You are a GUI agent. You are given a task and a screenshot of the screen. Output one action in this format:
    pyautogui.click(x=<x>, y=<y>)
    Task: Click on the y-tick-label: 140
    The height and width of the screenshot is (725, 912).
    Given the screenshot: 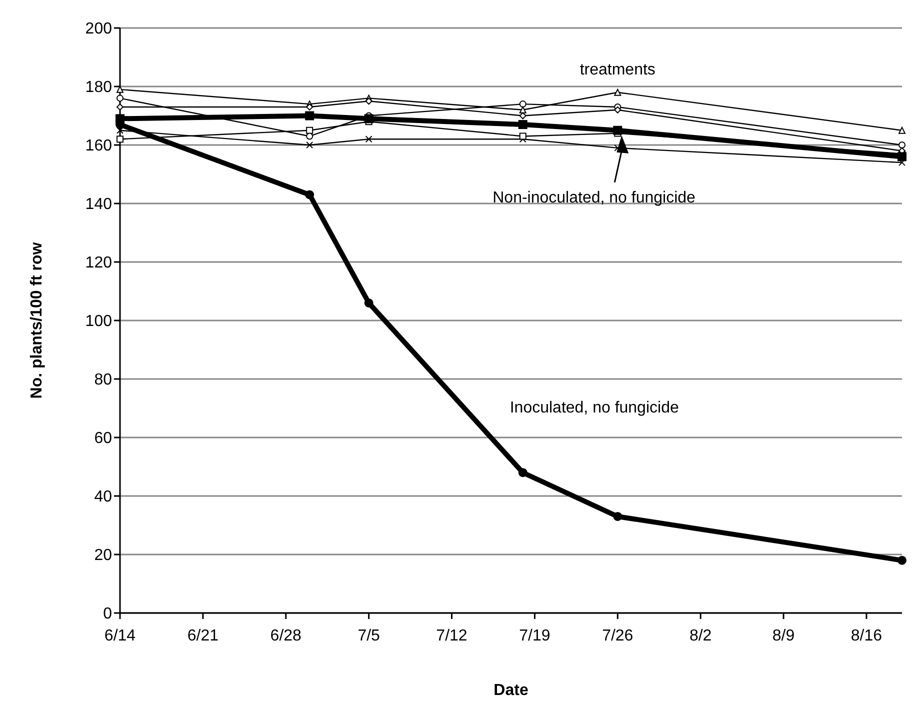 What is the action you would take?
    pyautogui.click(x=98, y=205)
    